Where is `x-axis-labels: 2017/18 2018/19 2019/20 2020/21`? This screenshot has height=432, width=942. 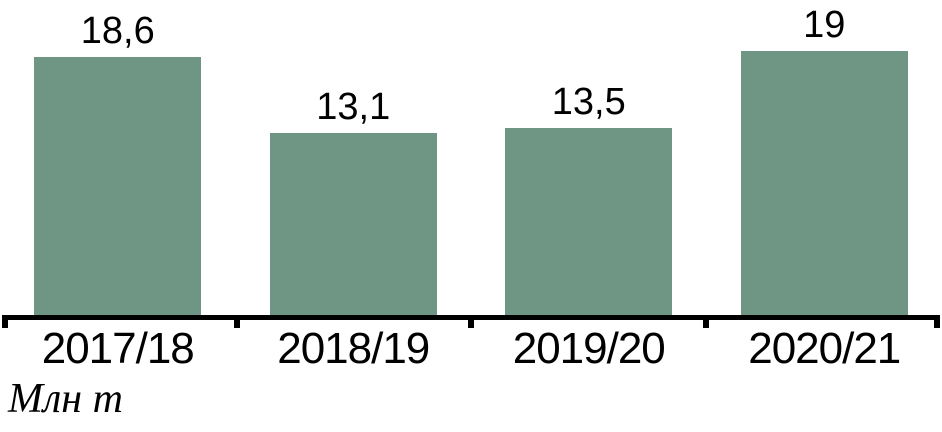 x-axis-labels: 2017/18 2018/19 2019/20 2020/21 is located at coordinates (471, 346).